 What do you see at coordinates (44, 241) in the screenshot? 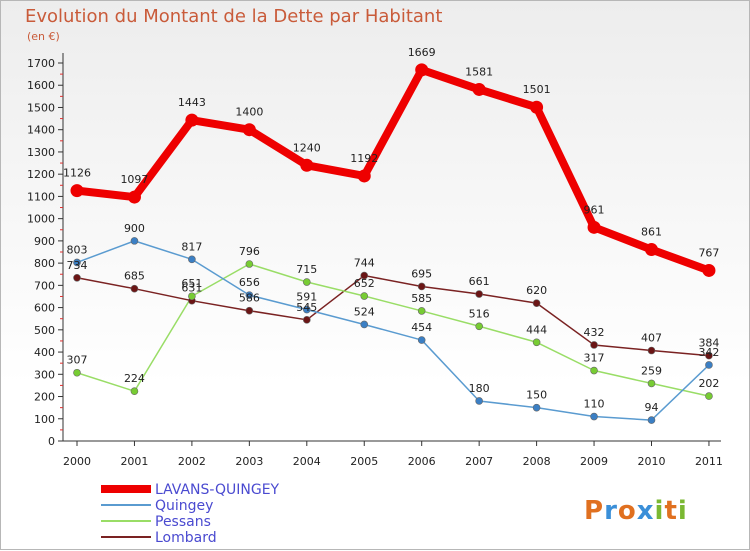
I see `y-tick-label: 900` at bounding box center [44, 241].